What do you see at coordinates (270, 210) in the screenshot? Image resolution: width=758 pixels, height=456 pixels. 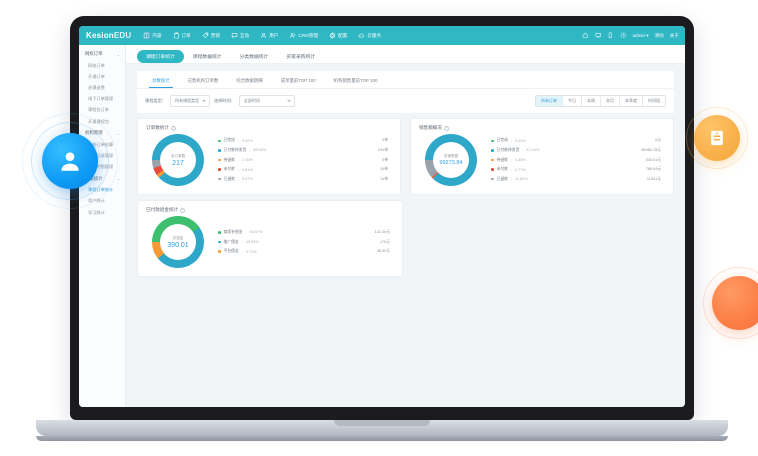 I see `refund-amount-title-row: 已付款退金统计 i` at bounding box center [270, 210].